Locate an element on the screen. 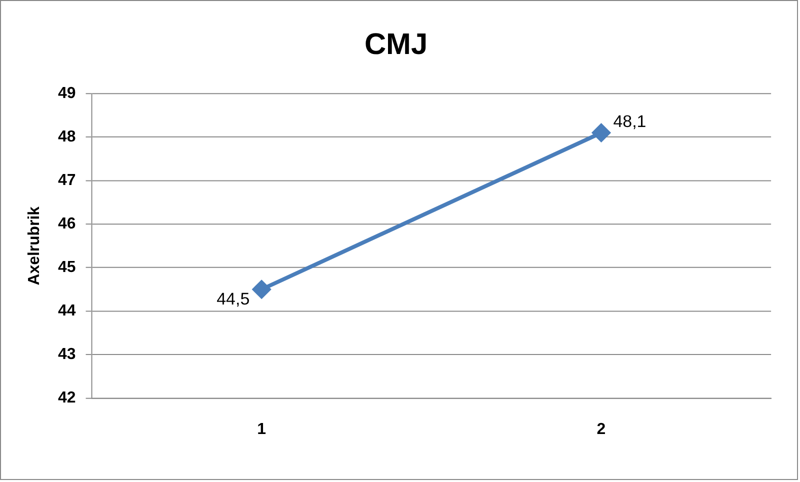 The image size is (800, 482). y-tick-label: 42 is located at coordinates (67, 398).